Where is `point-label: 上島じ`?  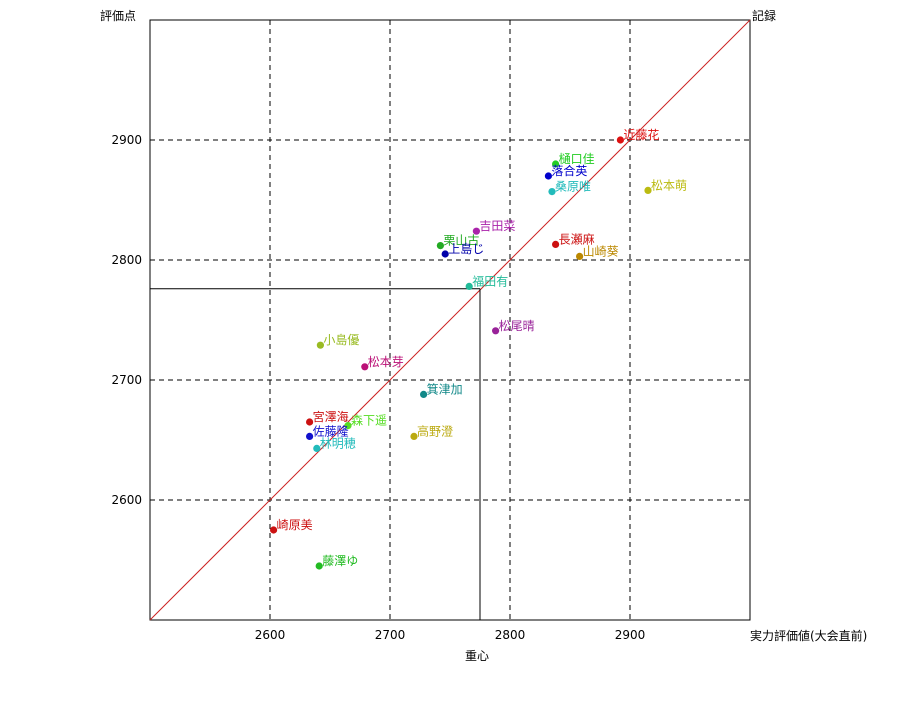 point-label: 上島じ is located at coordinates (466, 248).